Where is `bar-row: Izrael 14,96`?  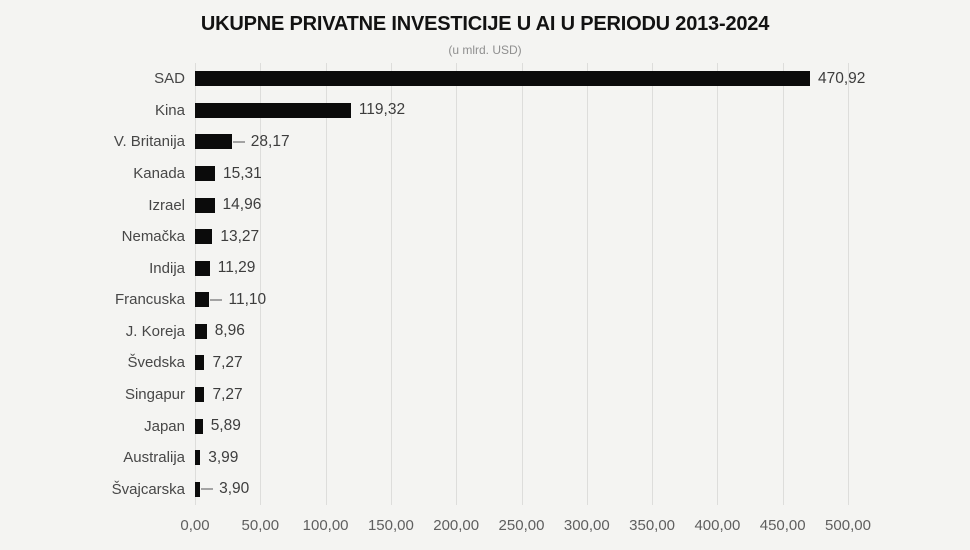 bar-row: Izrael 14,96 is located at coordinates (485, 205).